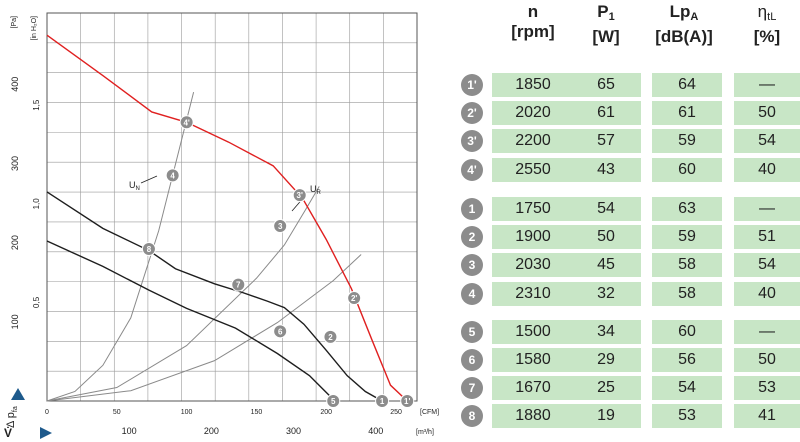 The width and height of the screenshot is (800, 442). Describe the element at coordinates (767, 36) in the screenshot. I see `header-eta-unit: [%]` at that location.